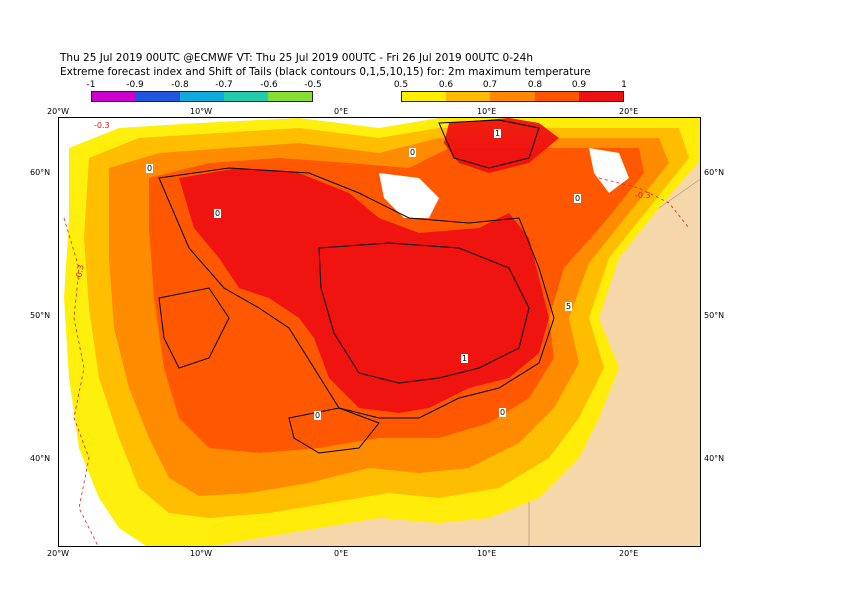 The image size is (842, 596). Describe the element at coordinates (40, 172) in the screenshot. I see `left-lat-label-1: 60°N` at that location.